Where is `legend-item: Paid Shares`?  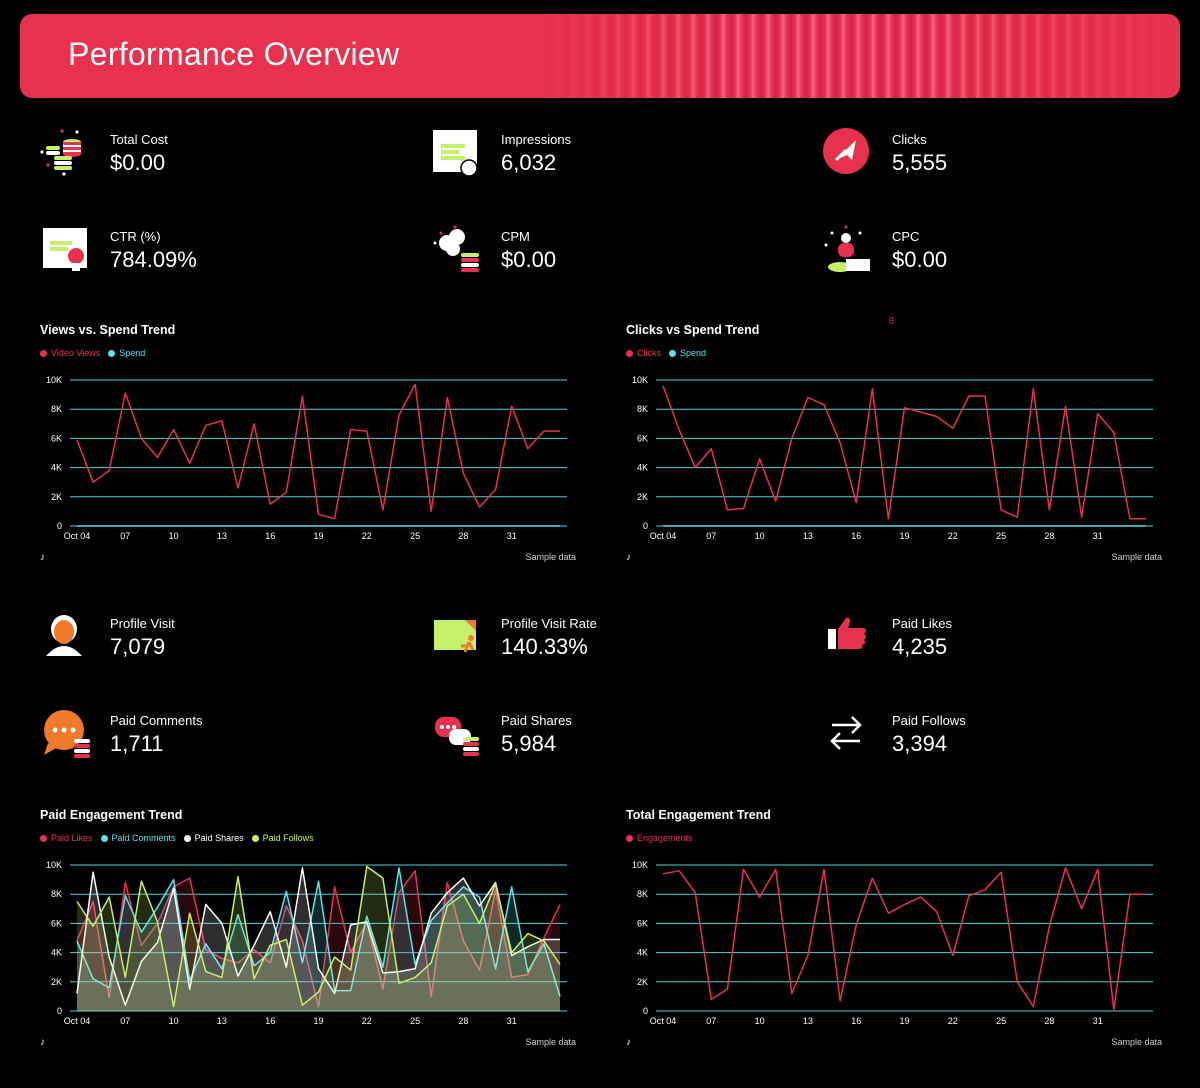
legend-item: Paid Shares is located at coordinates (213, 838).